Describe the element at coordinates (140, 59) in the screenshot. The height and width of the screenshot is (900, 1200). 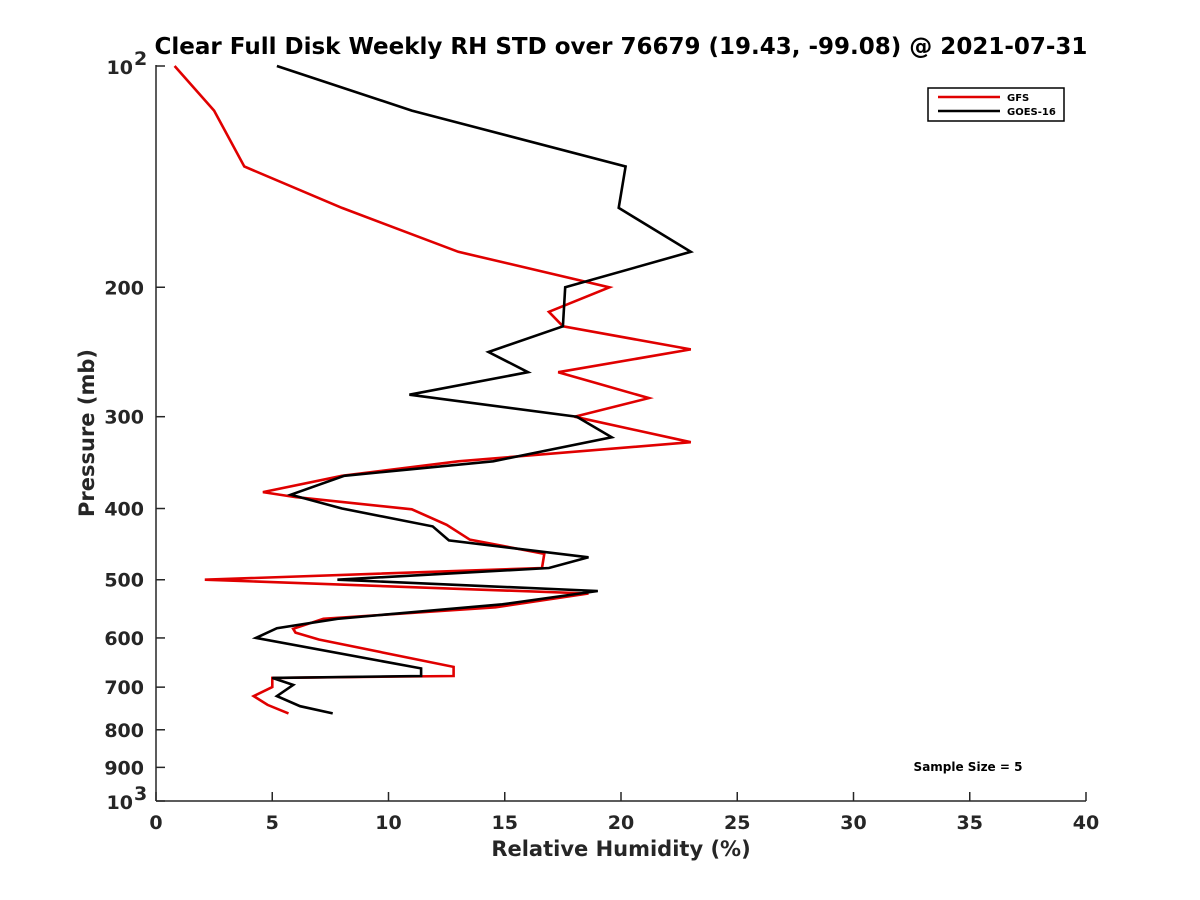
I see `y-tick-exponent: 2` at that location.